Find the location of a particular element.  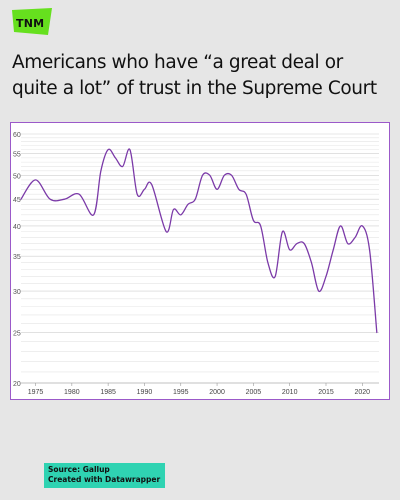

source-line: Source: Gallup is located at coordinates (79, 469).